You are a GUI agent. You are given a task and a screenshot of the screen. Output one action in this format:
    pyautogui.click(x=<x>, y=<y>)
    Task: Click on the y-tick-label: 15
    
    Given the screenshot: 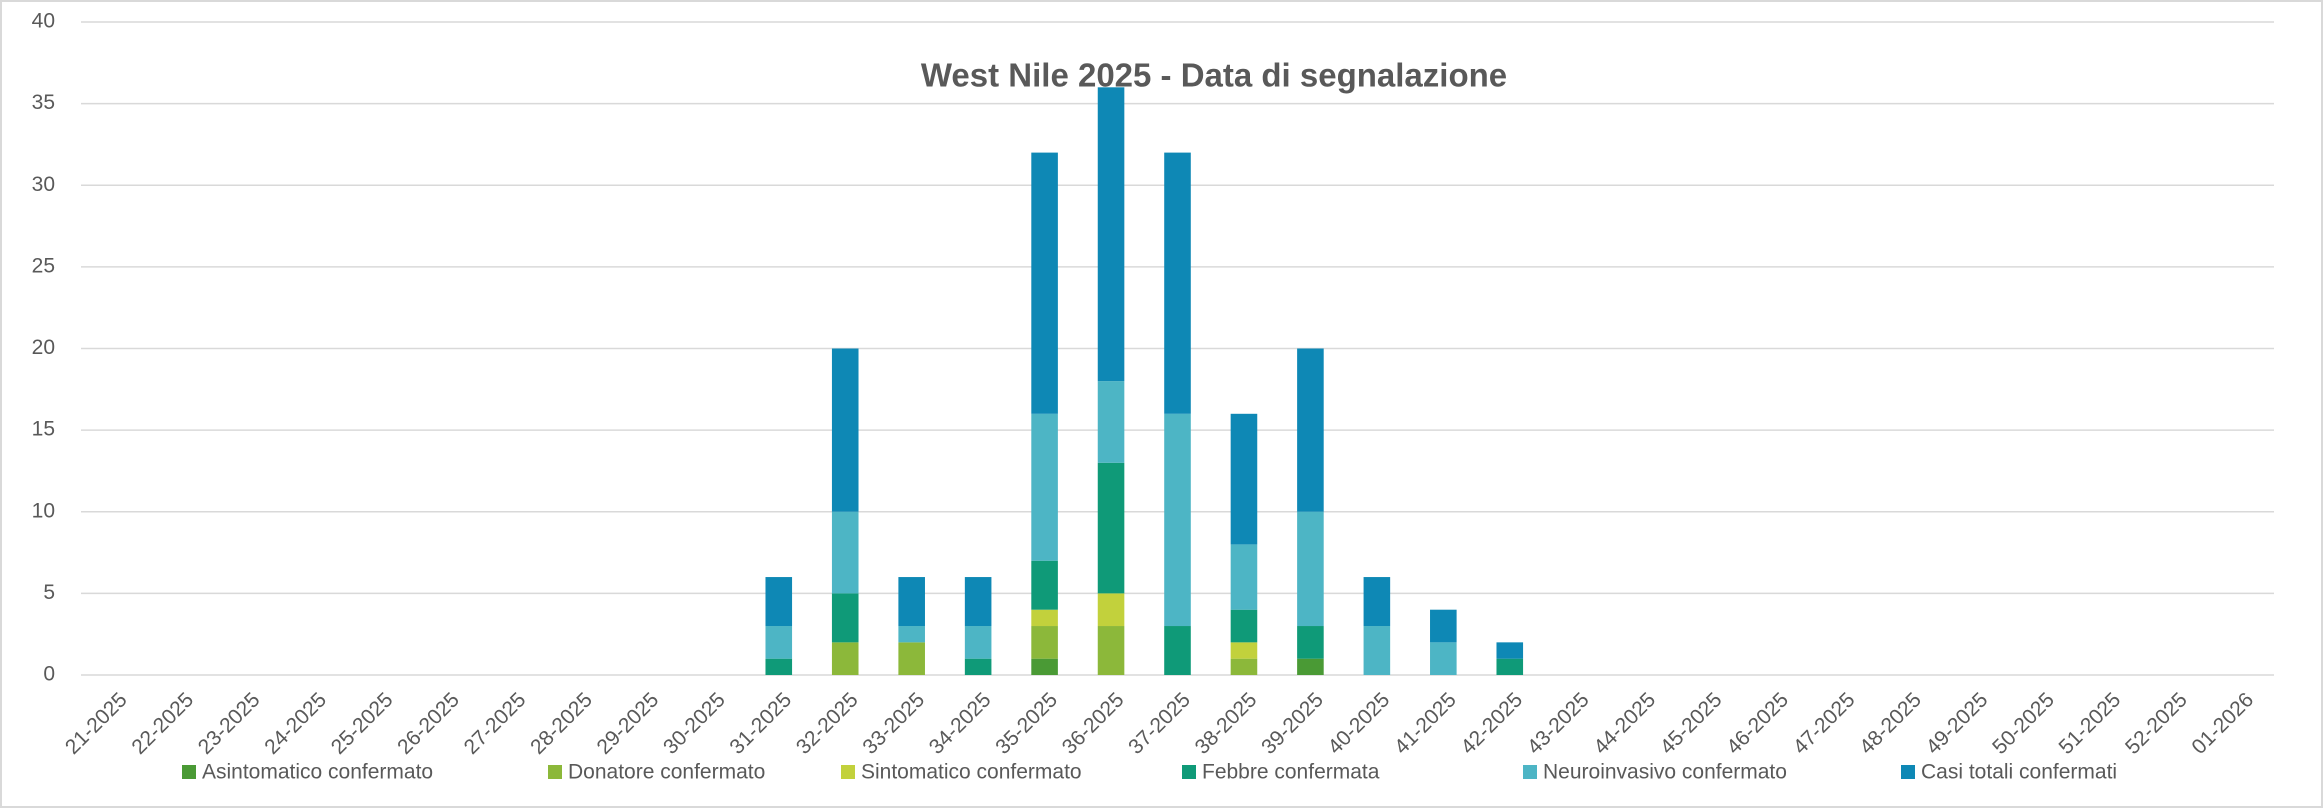 What is the action you would take?
    pyautogui.click(x=43, y=429)
    